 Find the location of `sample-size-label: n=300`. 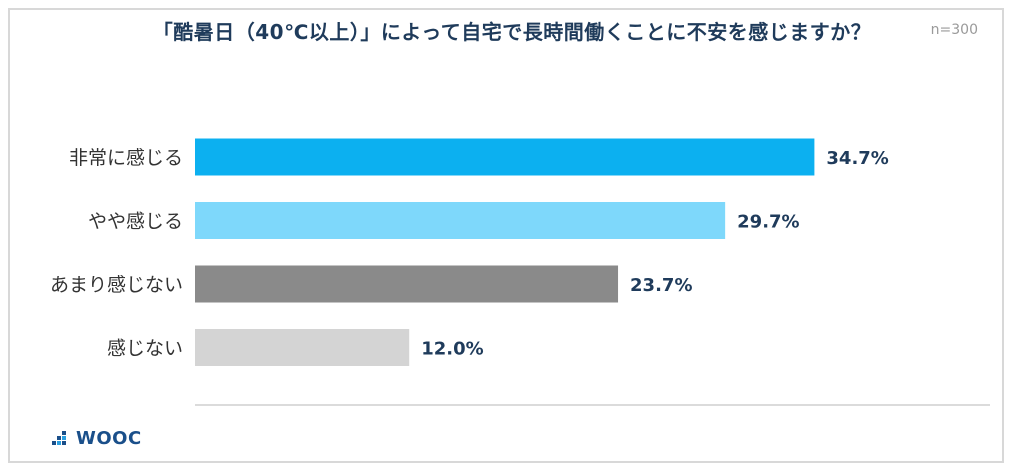

sample-size-label: n=300 is located at coordinates (954, 30).